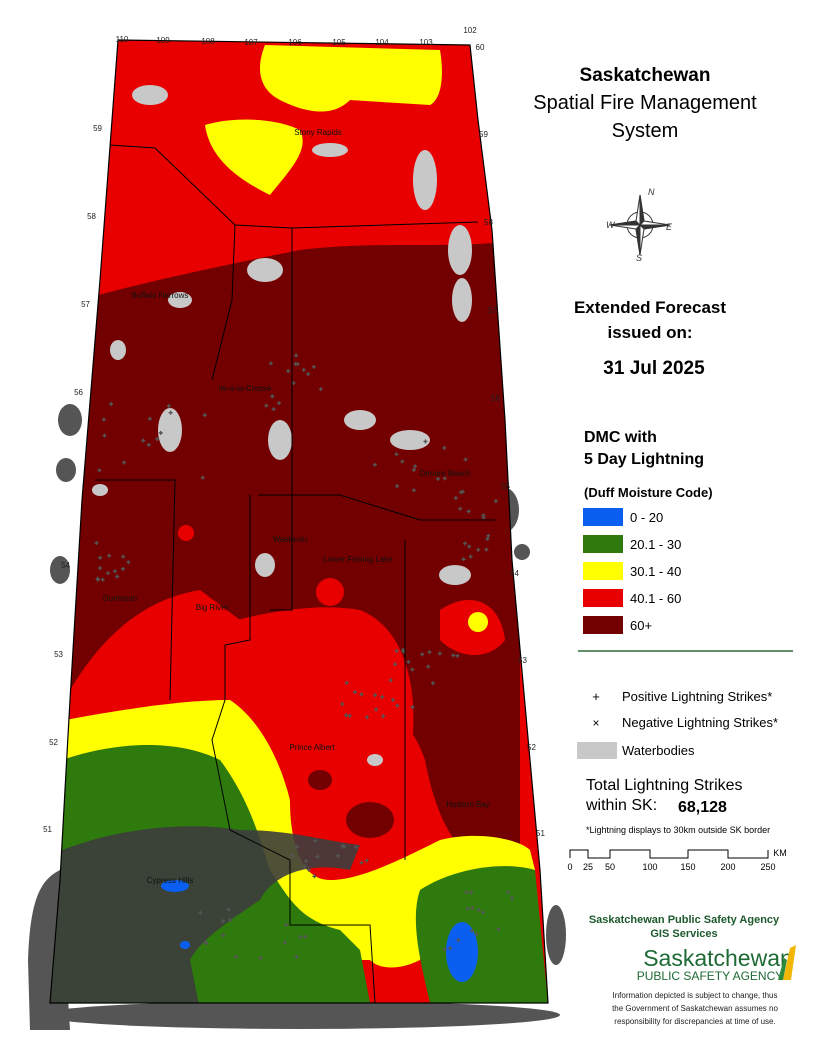 Image resolution: width=816 pixels, height=1061 pixels. What do you see at coordinates (789, 962) in the screenshot?
I see `logo-mark` at bounding box center [789, 962].